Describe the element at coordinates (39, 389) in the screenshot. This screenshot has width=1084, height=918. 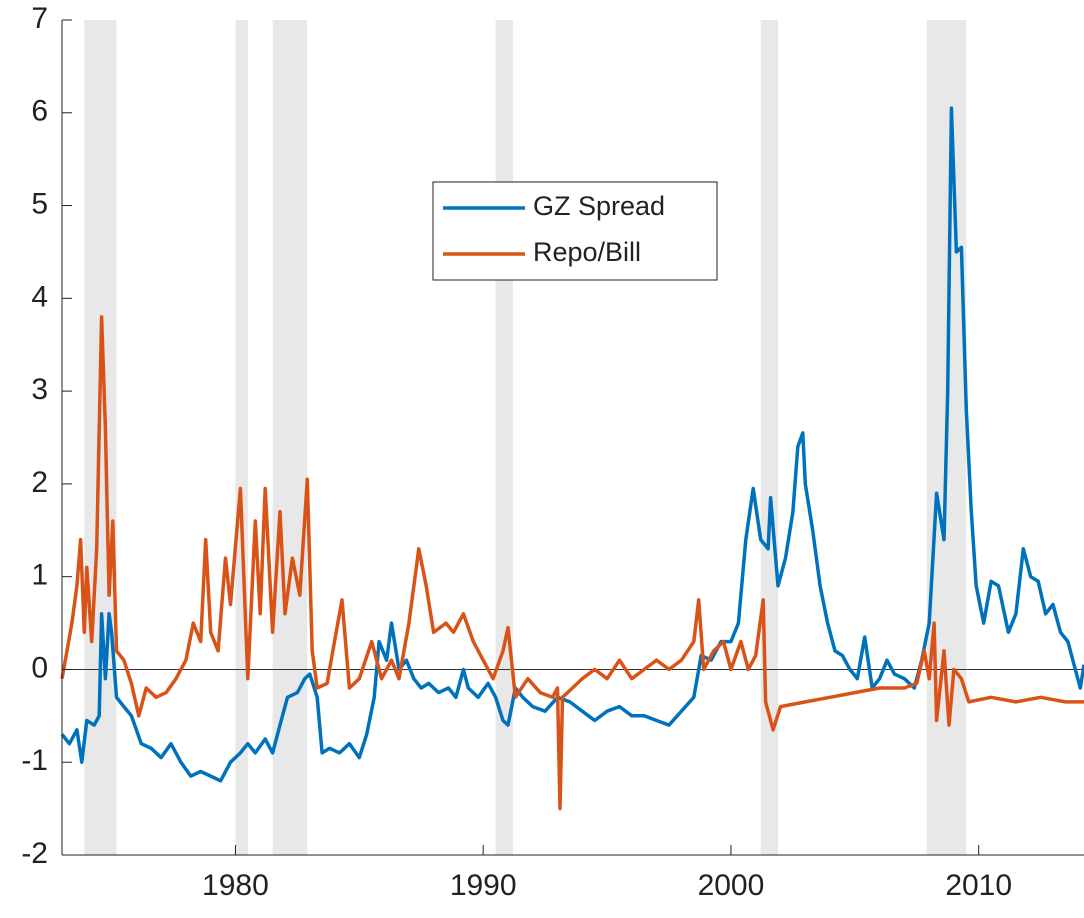
I see `y-tick-label: 3` at that location.